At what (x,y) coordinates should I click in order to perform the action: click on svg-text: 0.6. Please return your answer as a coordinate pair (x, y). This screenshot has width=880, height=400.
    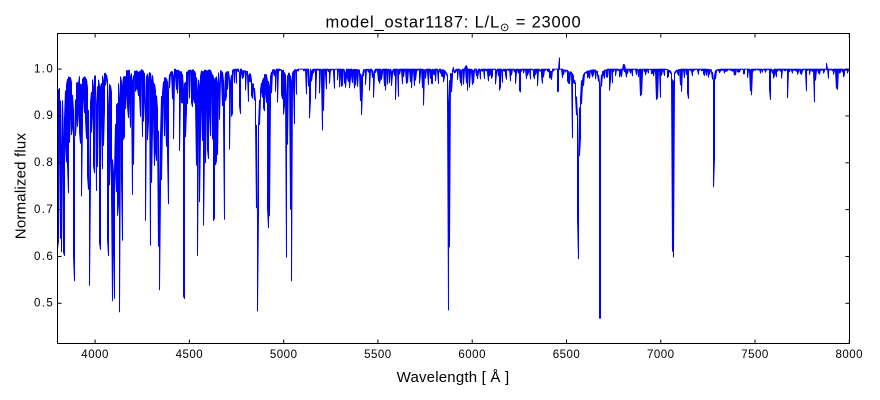
    Looking at the image, I should click on (44, 257).